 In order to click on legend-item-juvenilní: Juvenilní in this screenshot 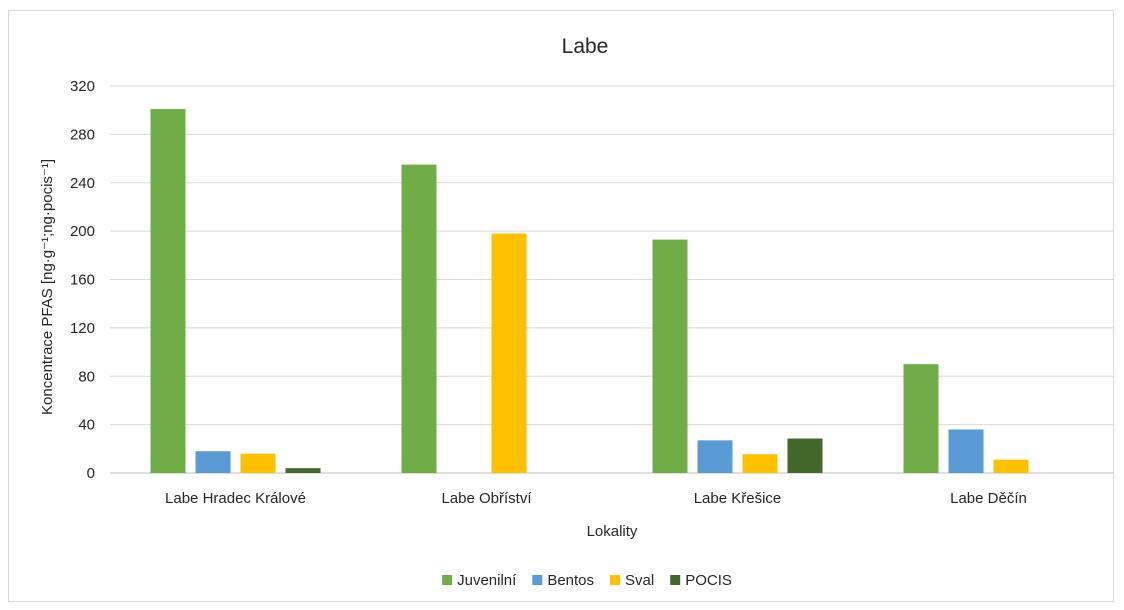, I will do `click(479, 580)`.